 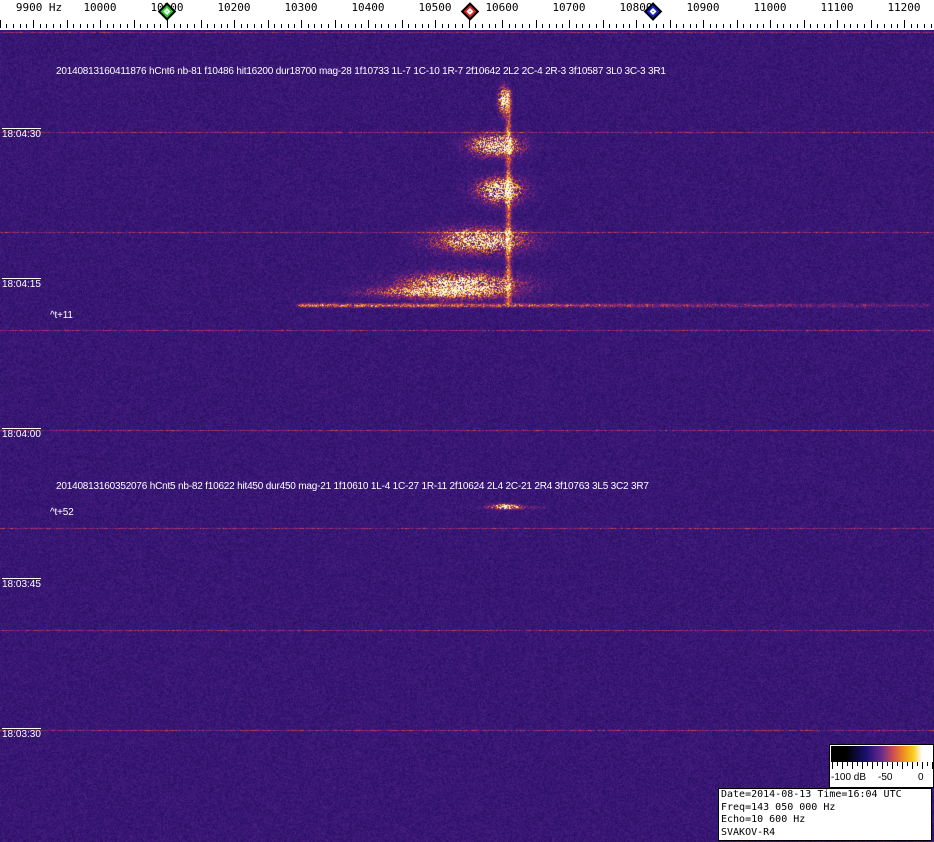 What do you see at coordinates (61, 512) in the screenshot?
I see `detection-offset-2: ^t+52` at bounding box center [61, 512].